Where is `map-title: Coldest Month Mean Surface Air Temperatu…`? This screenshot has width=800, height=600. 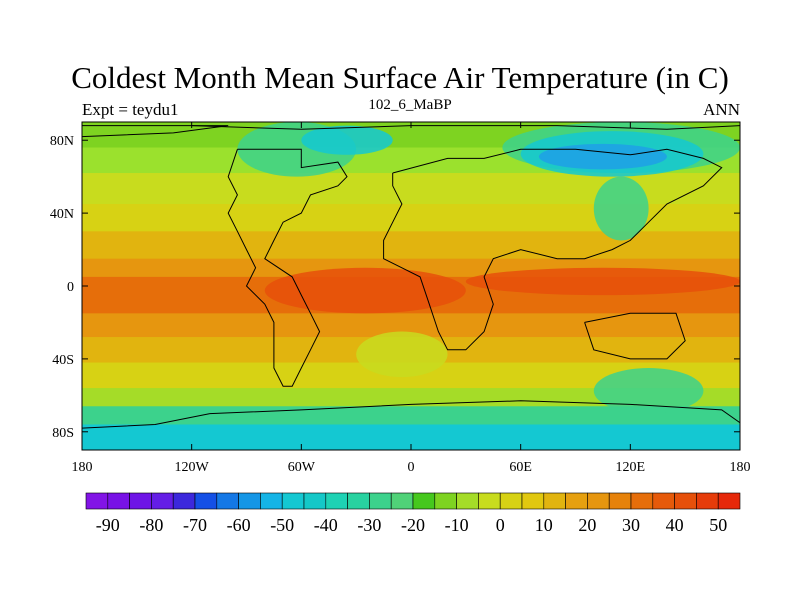
map-title: Coldest Month Mean Surface Air Temperatu… is located at coordinates (400, 77).